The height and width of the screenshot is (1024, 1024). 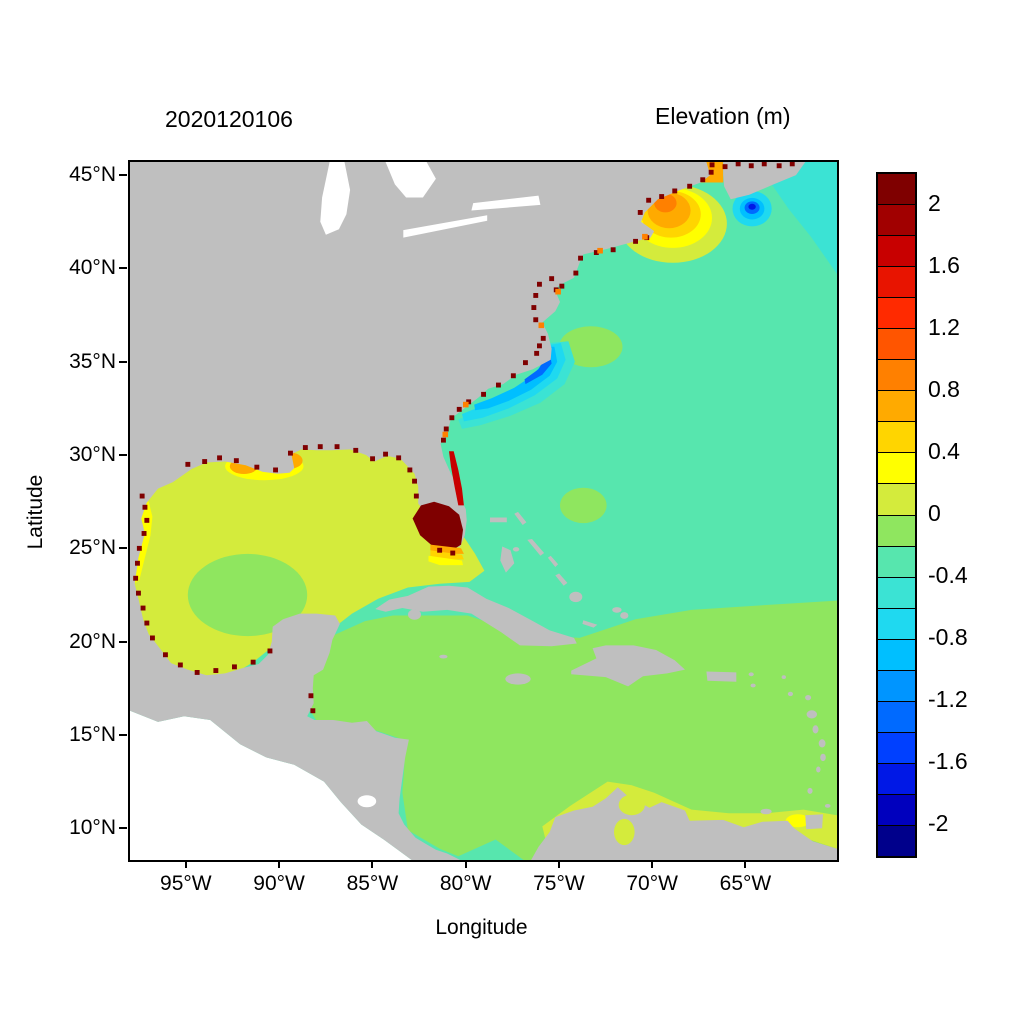 I want to click on colorbar-tick-label: -1.6, so click(x=948, y=761).